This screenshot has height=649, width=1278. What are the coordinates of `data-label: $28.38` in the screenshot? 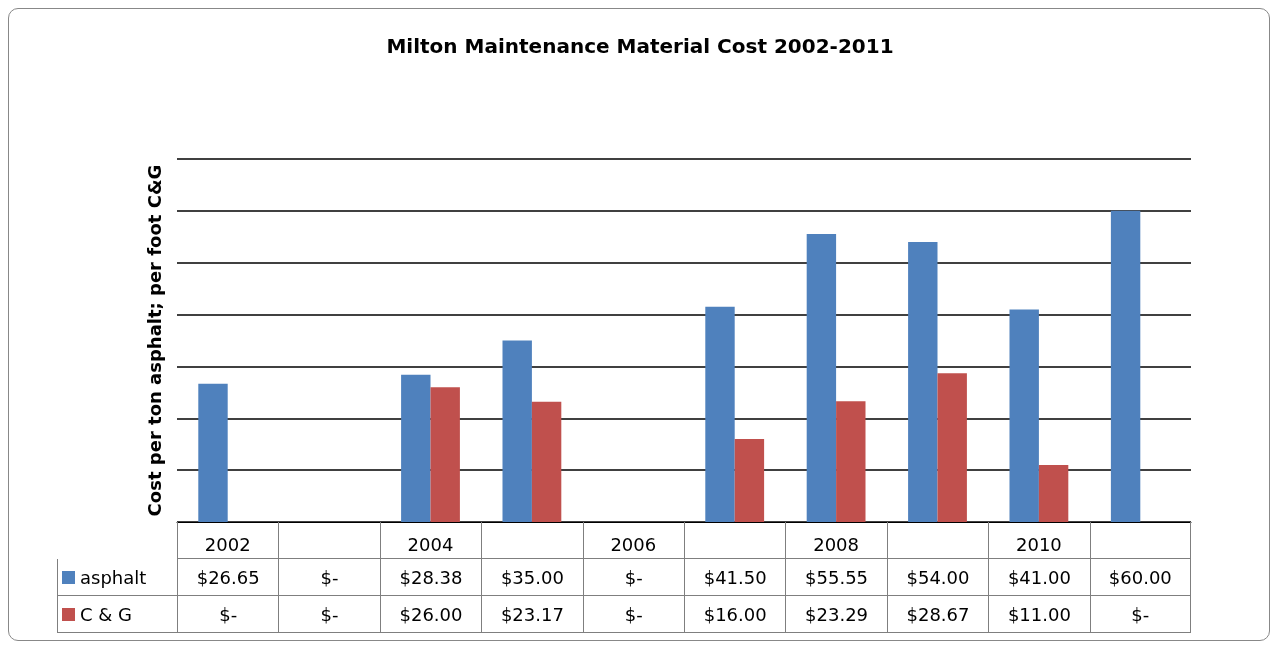 It's located at (430, 577).